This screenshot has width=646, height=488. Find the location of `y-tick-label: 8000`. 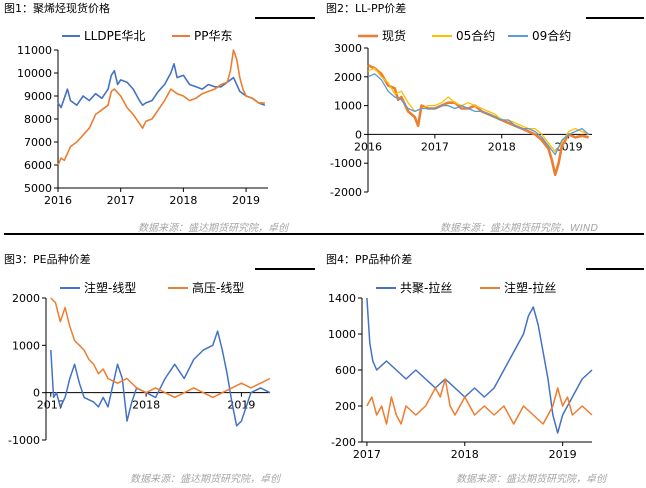

y-tick-label: 8000 is located at coordinates (38, 119).